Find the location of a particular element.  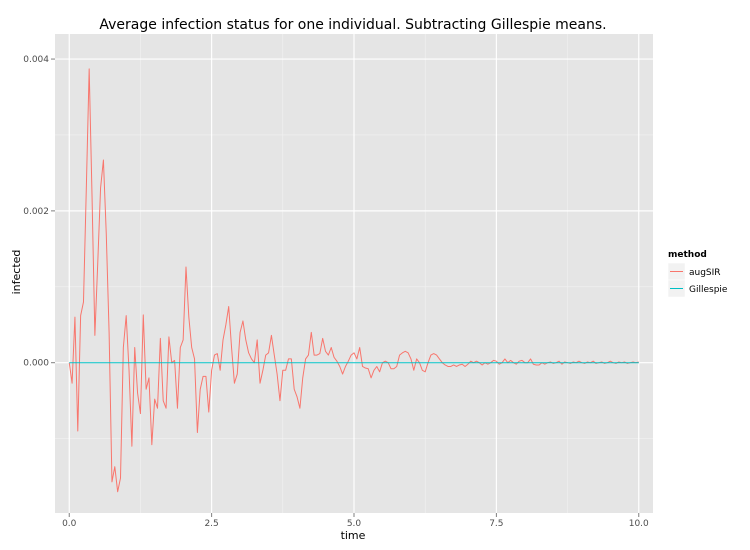

x-tick-label: 7.5 is located at coordinates (496, 524).